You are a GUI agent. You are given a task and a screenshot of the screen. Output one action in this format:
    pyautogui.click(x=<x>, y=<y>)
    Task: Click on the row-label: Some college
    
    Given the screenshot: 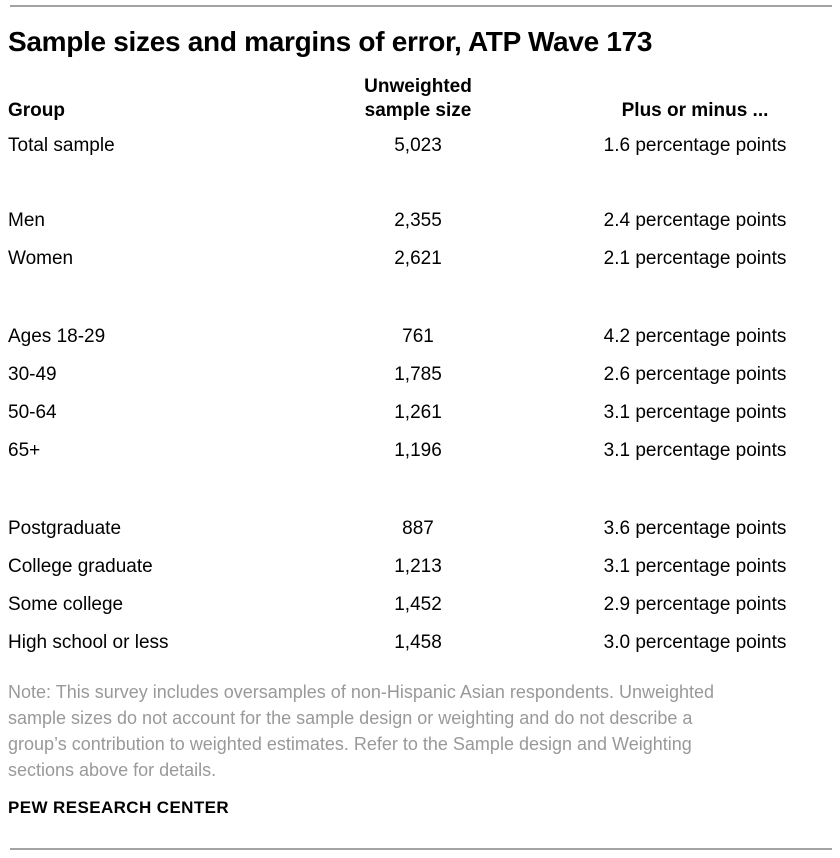 What is the action you would take?
    pyautogui.click(x=66, y=604)
    